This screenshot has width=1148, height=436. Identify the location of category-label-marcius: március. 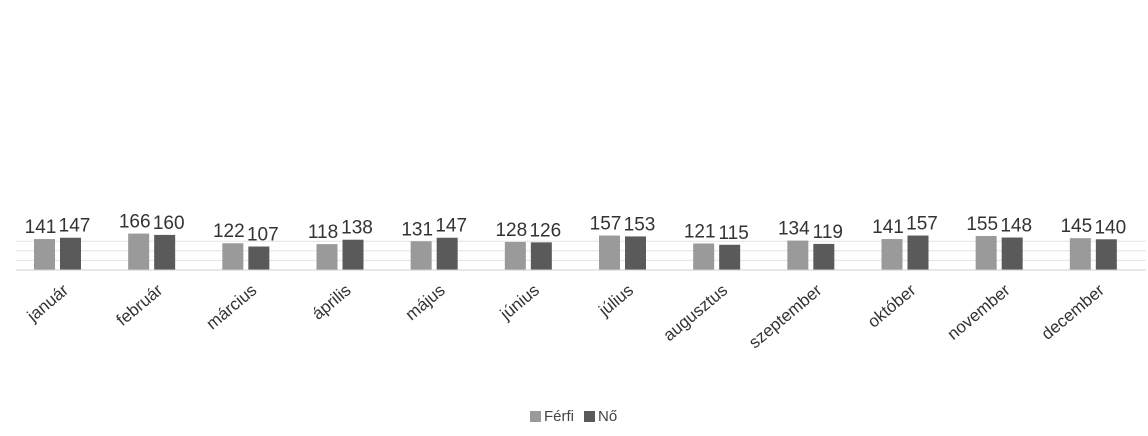
(232, 307).